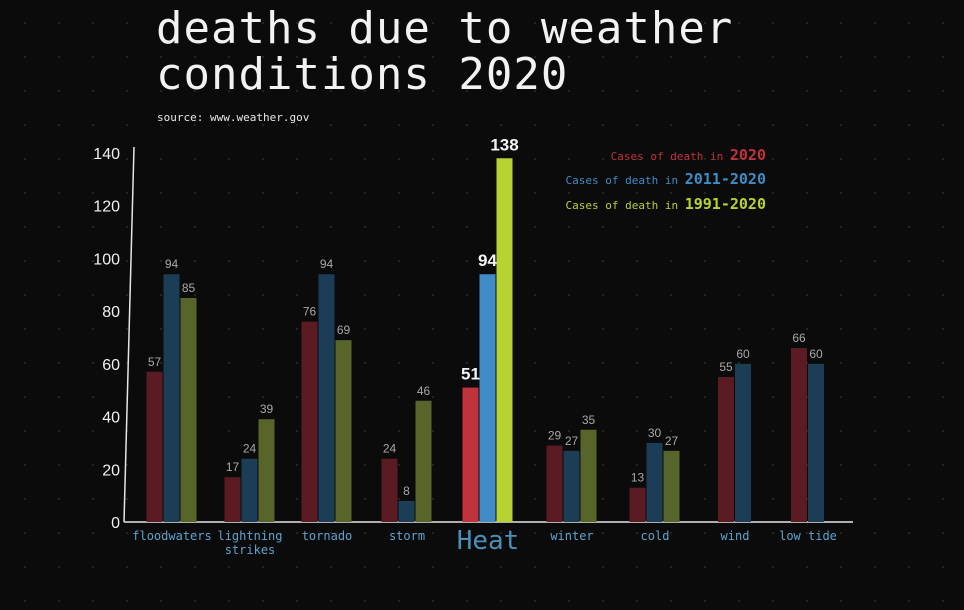 This screenshot has height=610, width=964. What do you see at coordinates (250, 550) in the screenshot?
I see `x-category-label-line: strikes` at bounding box center [250, 550].